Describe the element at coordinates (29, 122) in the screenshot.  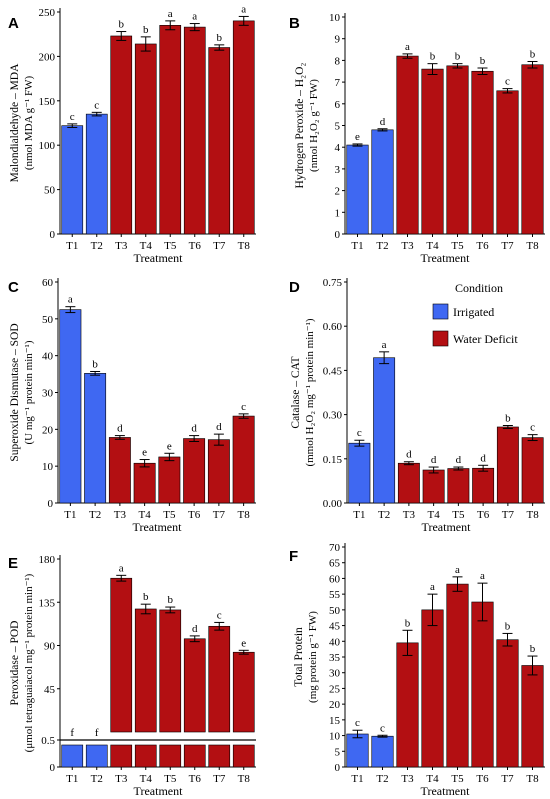
I see `y-axis-subtitle: (nmol MDA g⁻¹ FW)` at that location.